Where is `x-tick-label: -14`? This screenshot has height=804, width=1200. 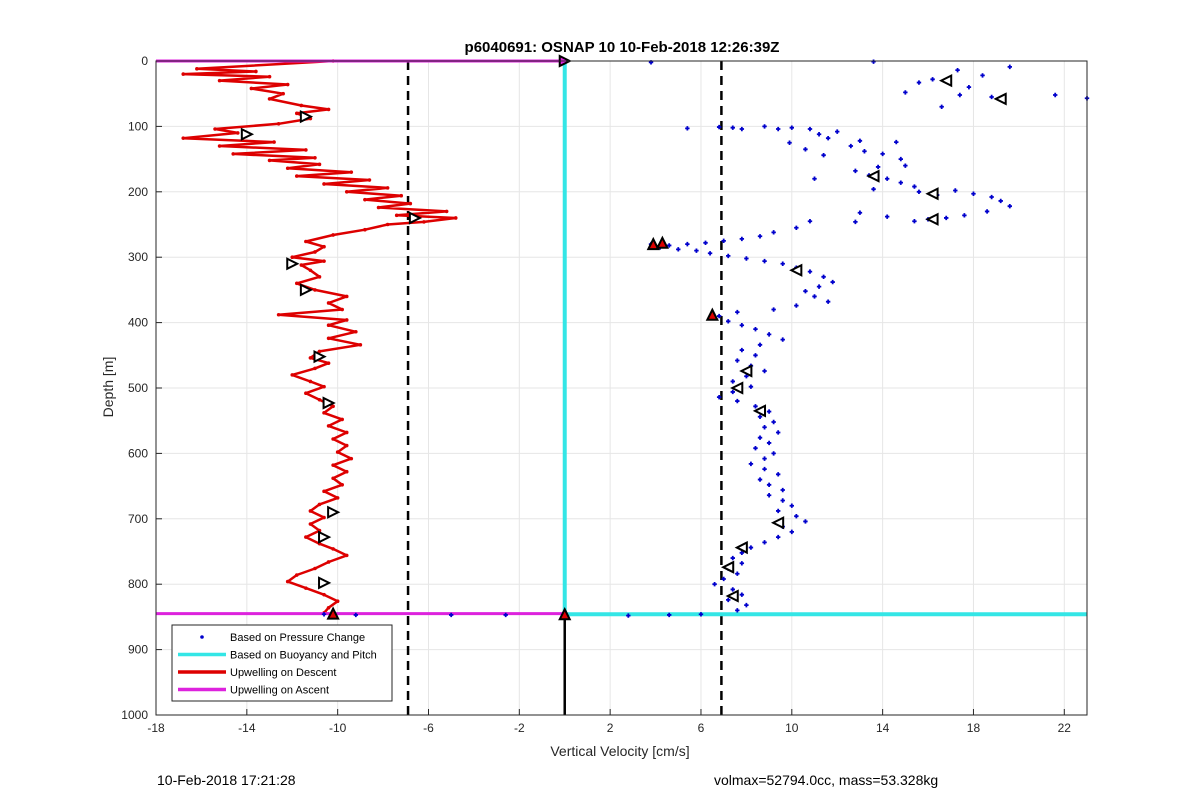
x-tick-label: -14 is located at coordinates (247, 728).